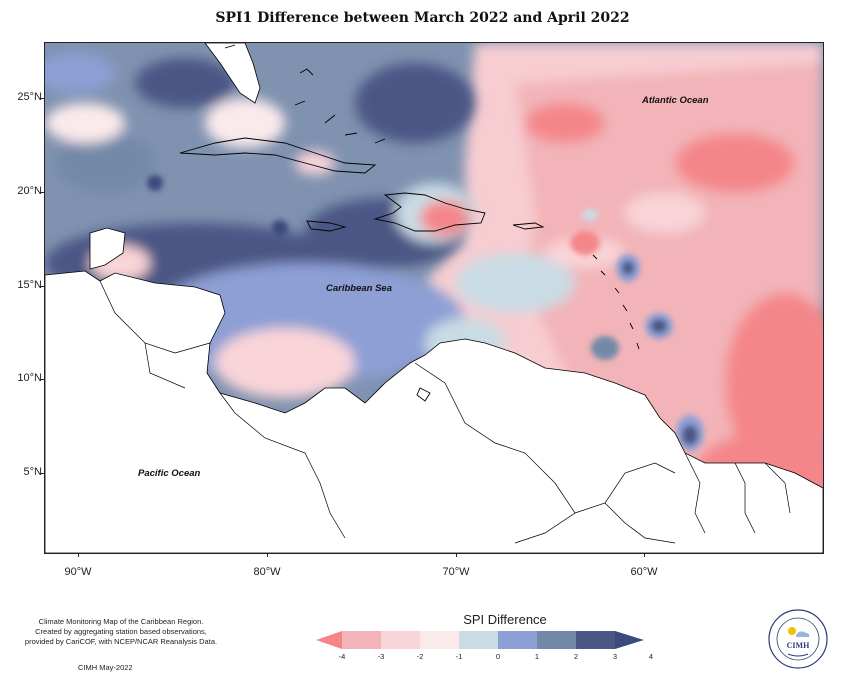 The width and height of the screenshot is (845, 684). What do you see at coordinates (29, 191) in the screenshot?
I see `lat-label-20n: 20°N` at bounding box center [29, 191].